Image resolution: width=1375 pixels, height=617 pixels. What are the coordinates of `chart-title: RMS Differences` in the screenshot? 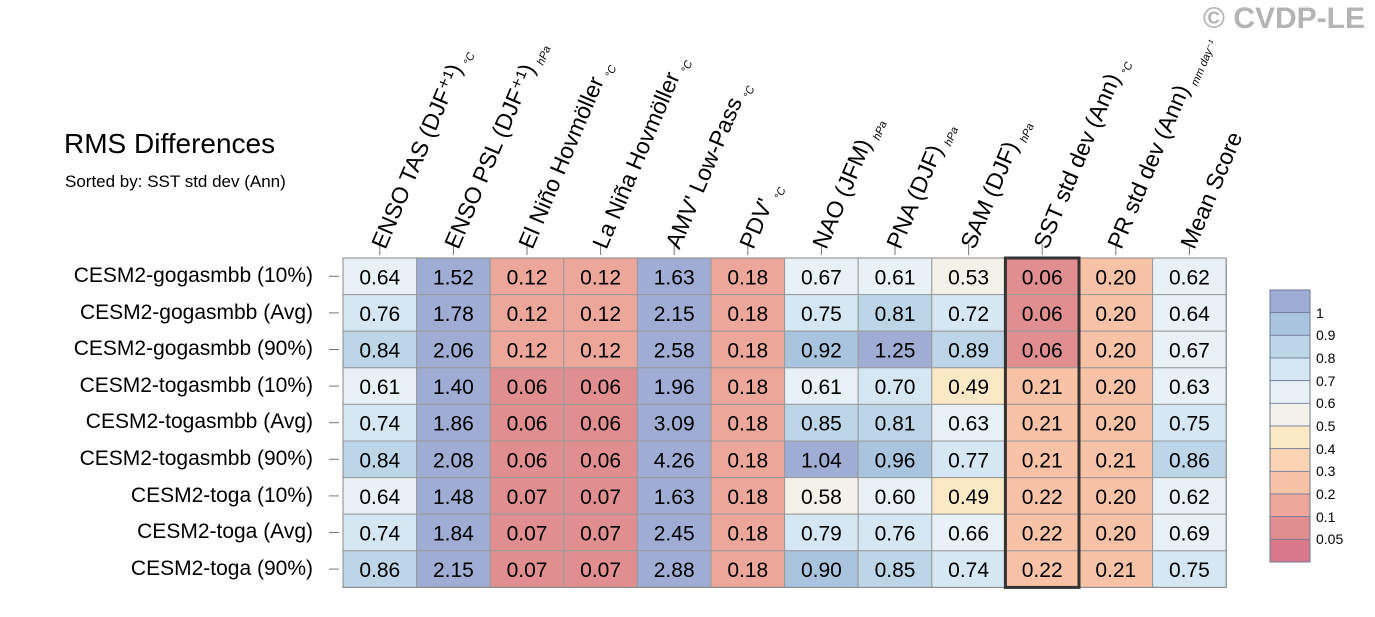 It's located at (170, 143).